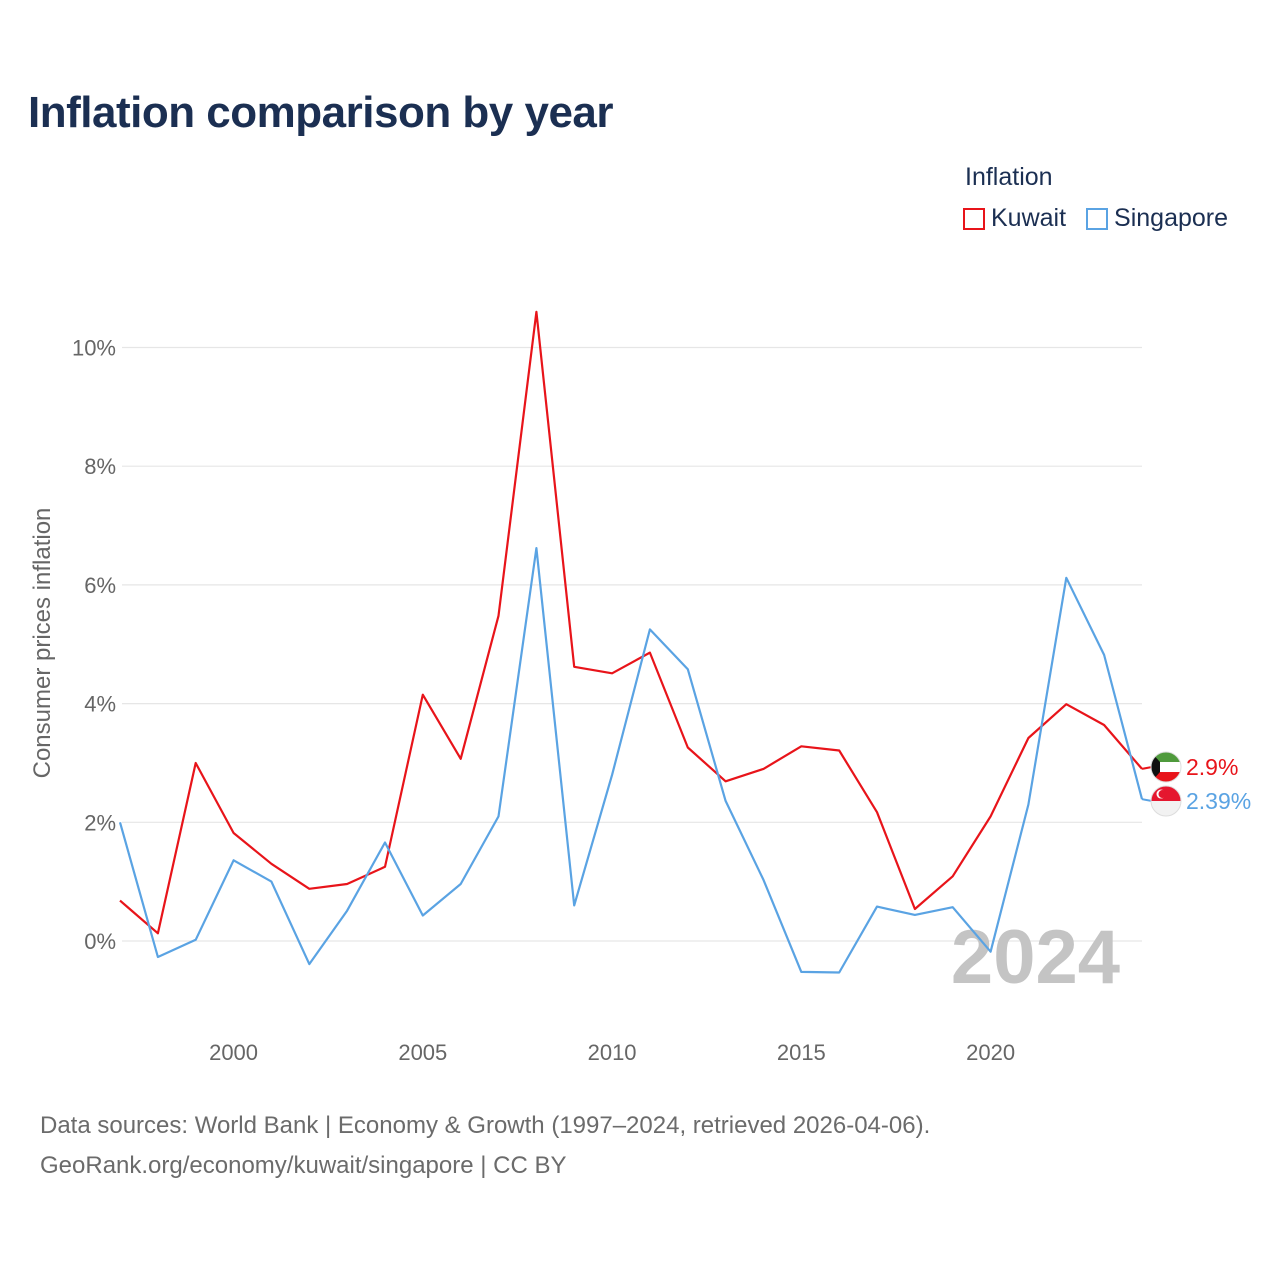 This screenshot has height=1280, width=1280. Describe the element at coordinates (94, 348) in the screenshot. I see `y-tick-label: 10%` at that location.